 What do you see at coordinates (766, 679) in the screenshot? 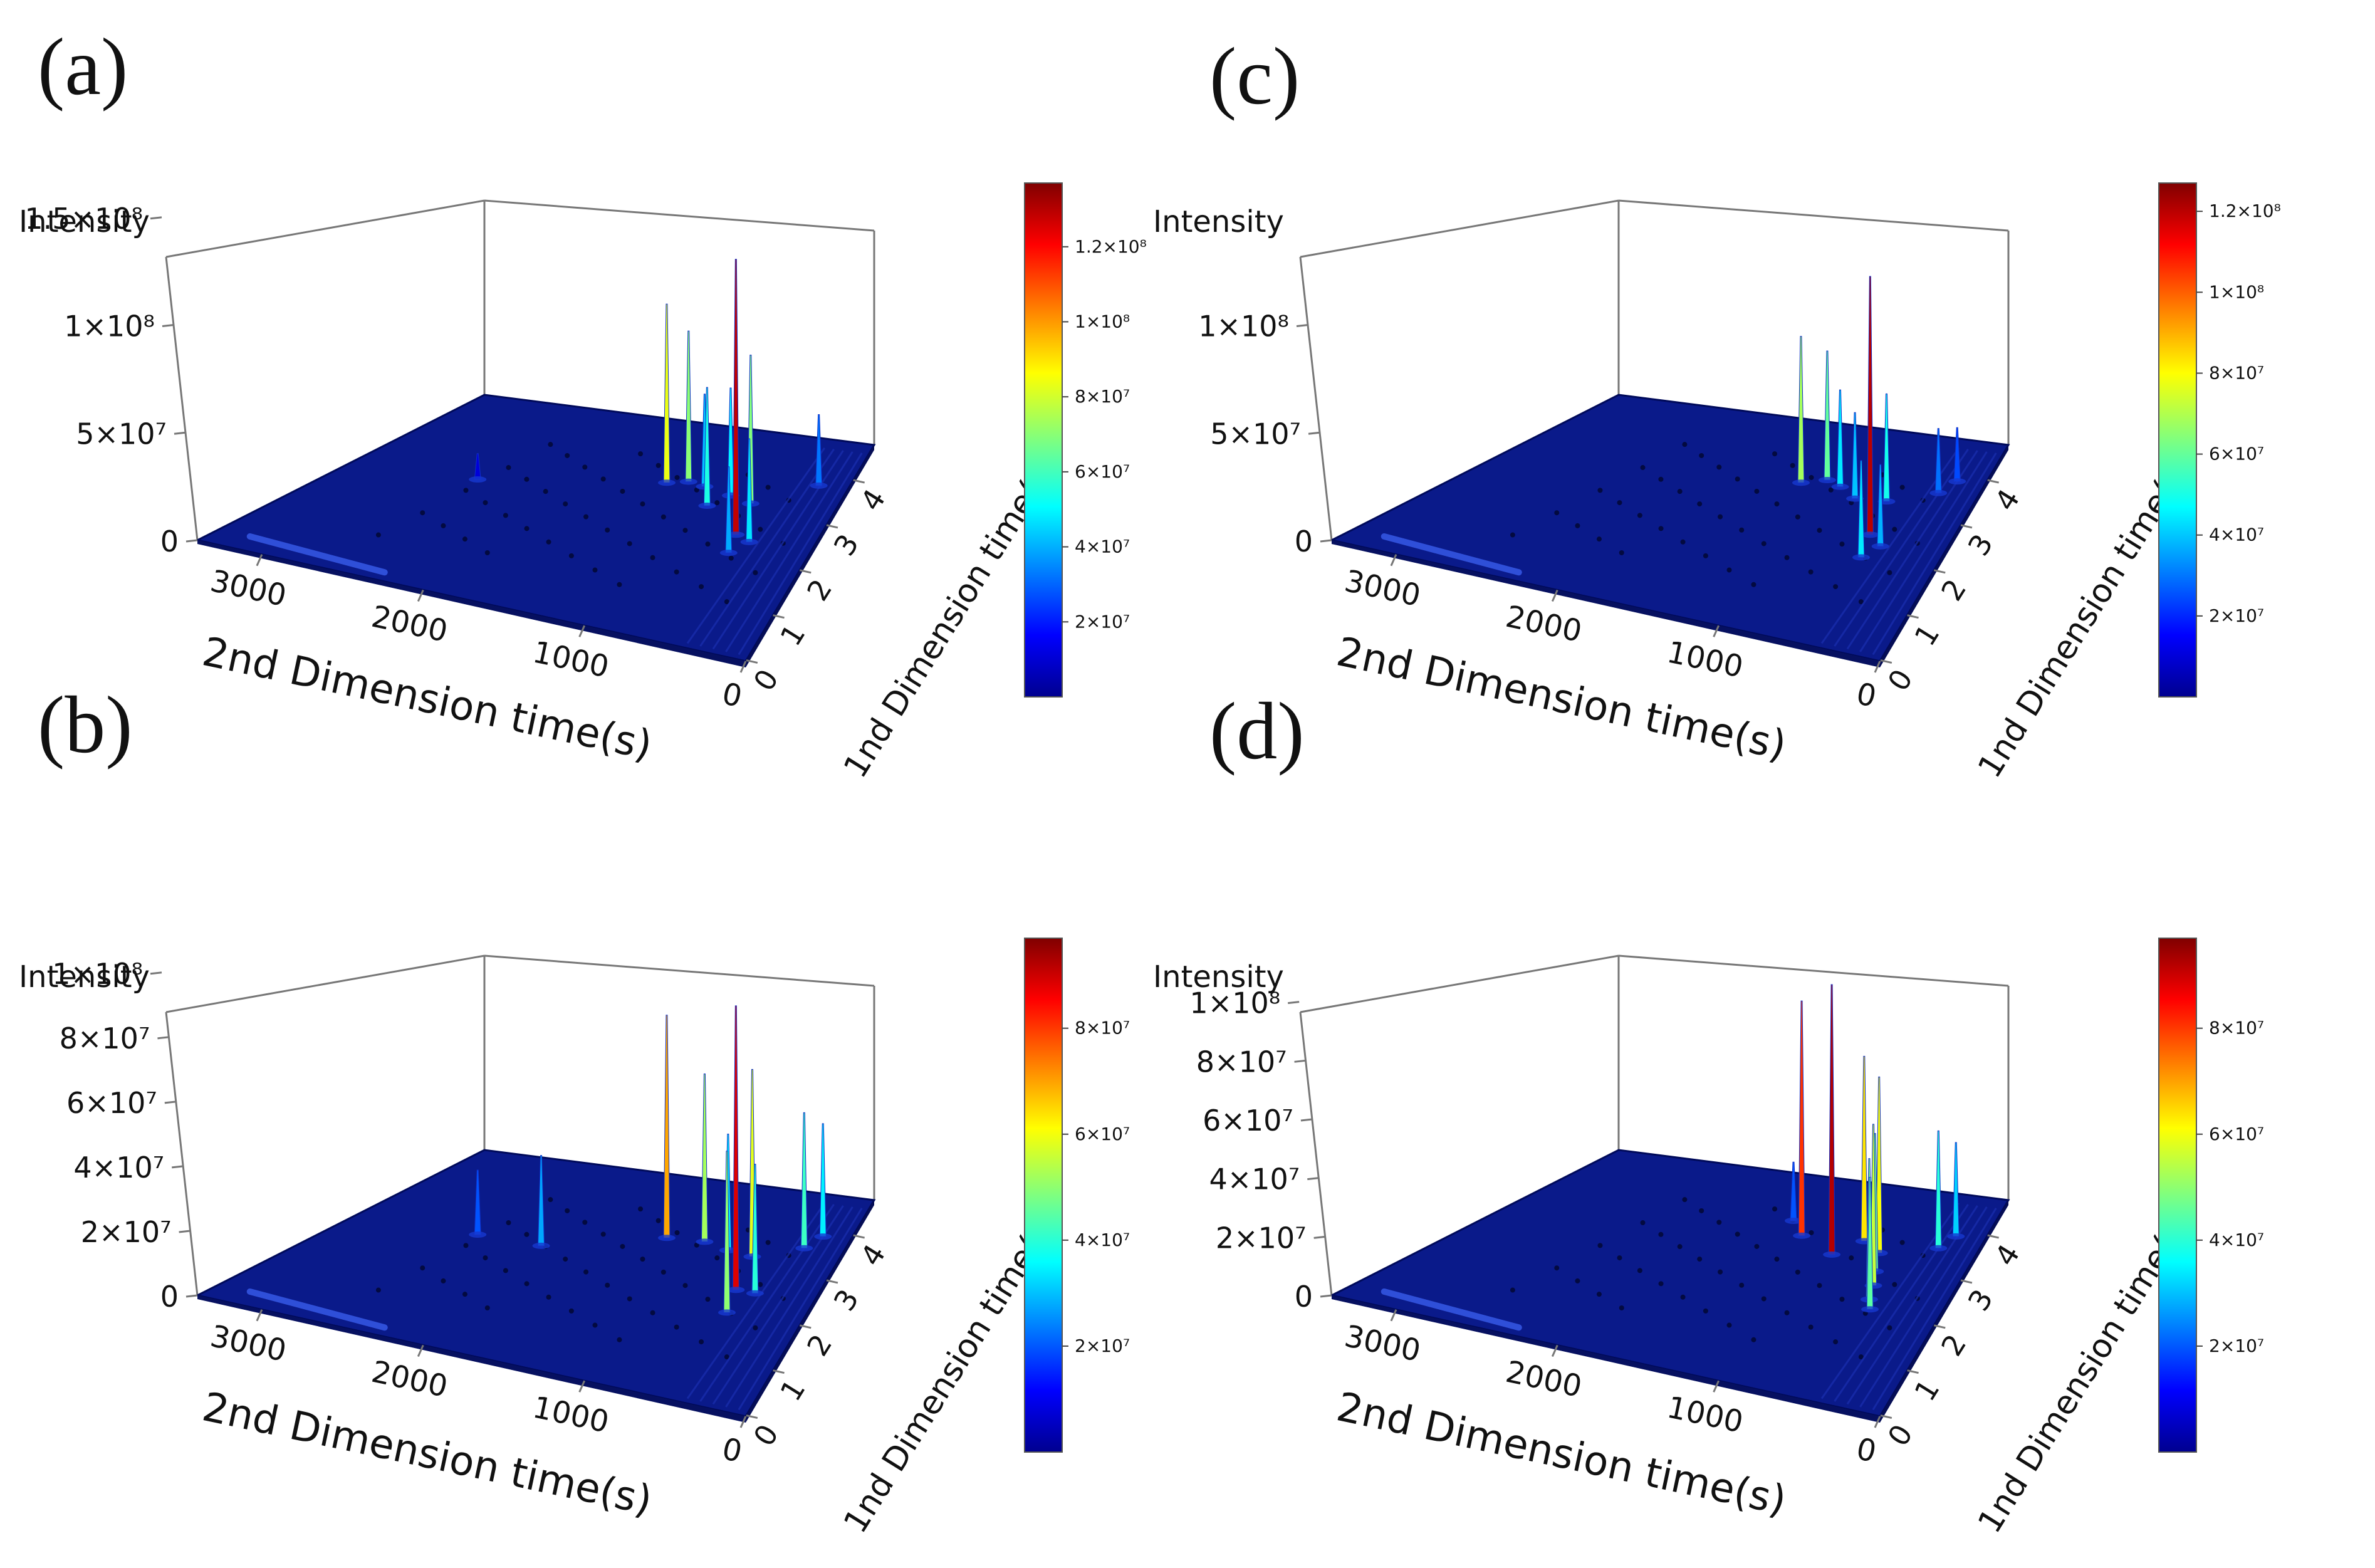
I see `y-tick-label: 0` at bounding box center [766, 679].